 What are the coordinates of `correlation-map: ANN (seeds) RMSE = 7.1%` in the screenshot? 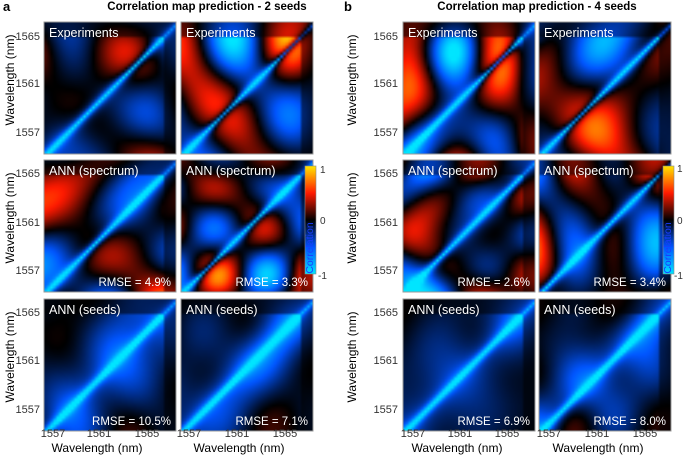 It's located at (247, 365).